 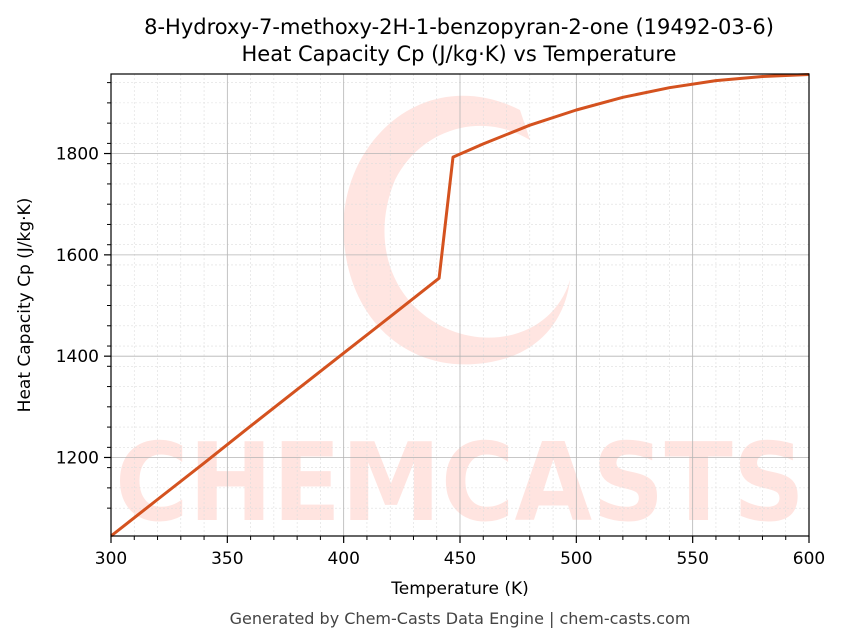 I want to click on x-tick-label: 500, so click(x=576, y=559).